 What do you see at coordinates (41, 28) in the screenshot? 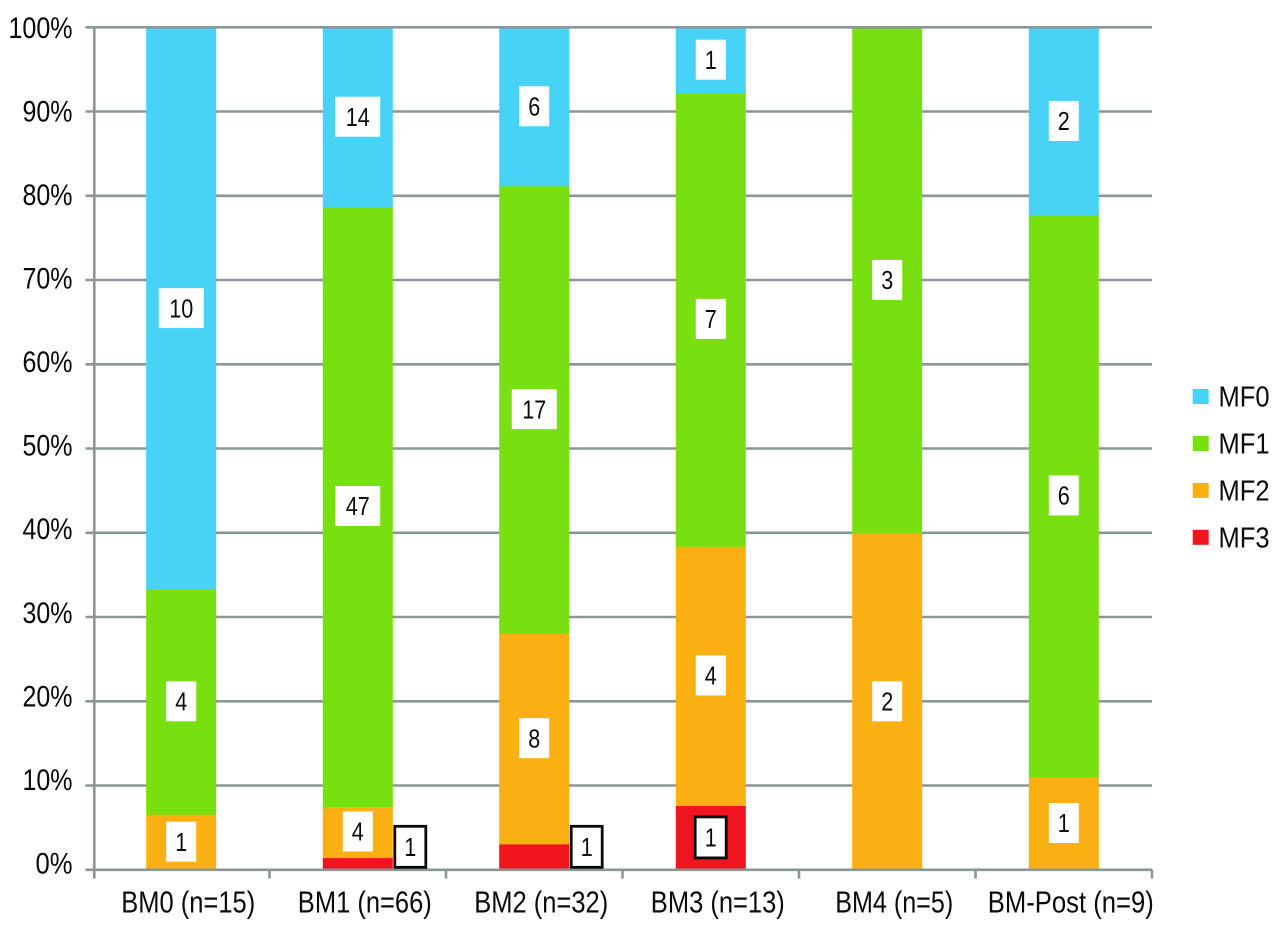
I see `svg-text: 100%` at bounding box center [41, 28].